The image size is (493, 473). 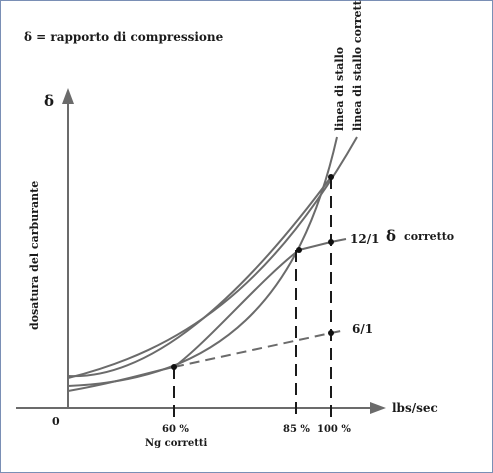 What do you see at coordinates (331, 177) in the screenshot?
I see `stall-intersection-point` at bounding box center [331, 177].